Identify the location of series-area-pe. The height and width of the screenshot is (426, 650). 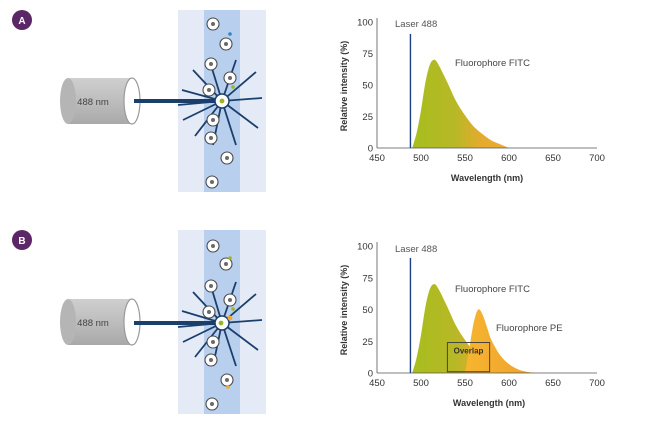
(500, 341).